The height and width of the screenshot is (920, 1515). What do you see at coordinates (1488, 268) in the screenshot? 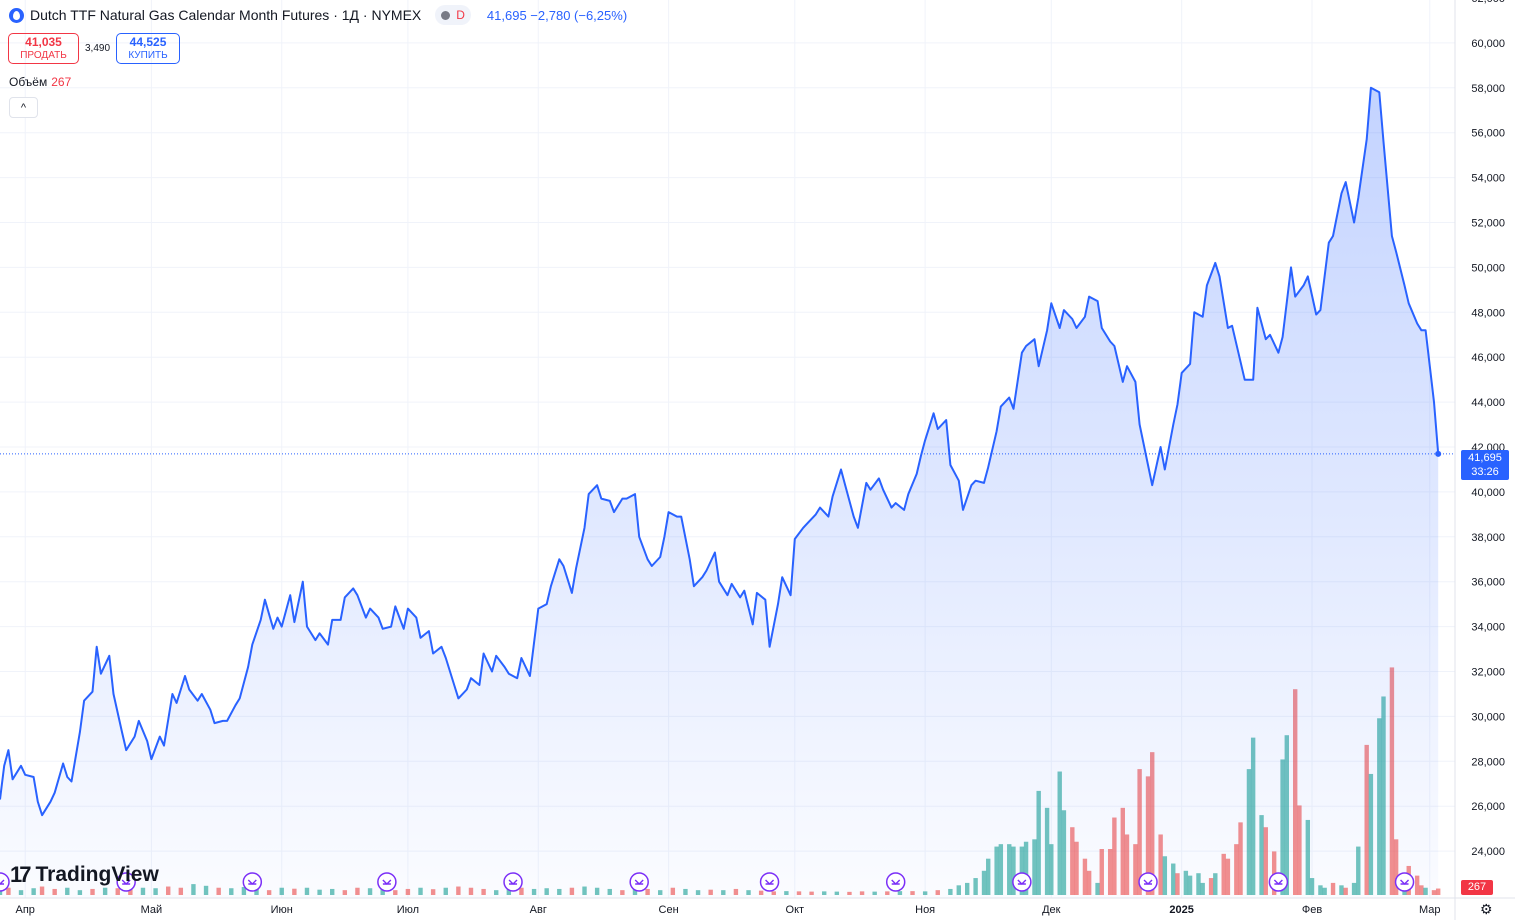
I see `y-tick-label: 50,000` at bounding box center [1488, 268].